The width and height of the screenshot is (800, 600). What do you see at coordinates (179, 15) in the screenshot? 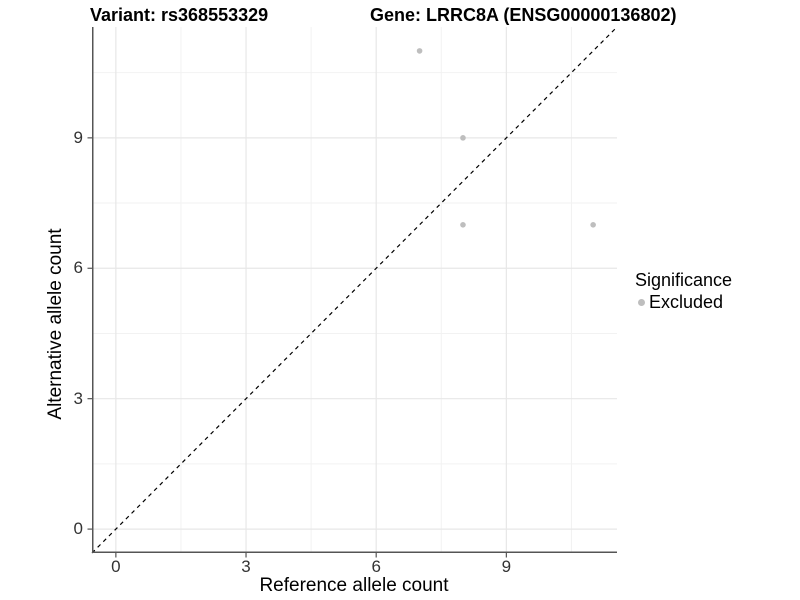
I see `plot-title-variant: Variant: rs368553329` at bounding box center [179, 15].